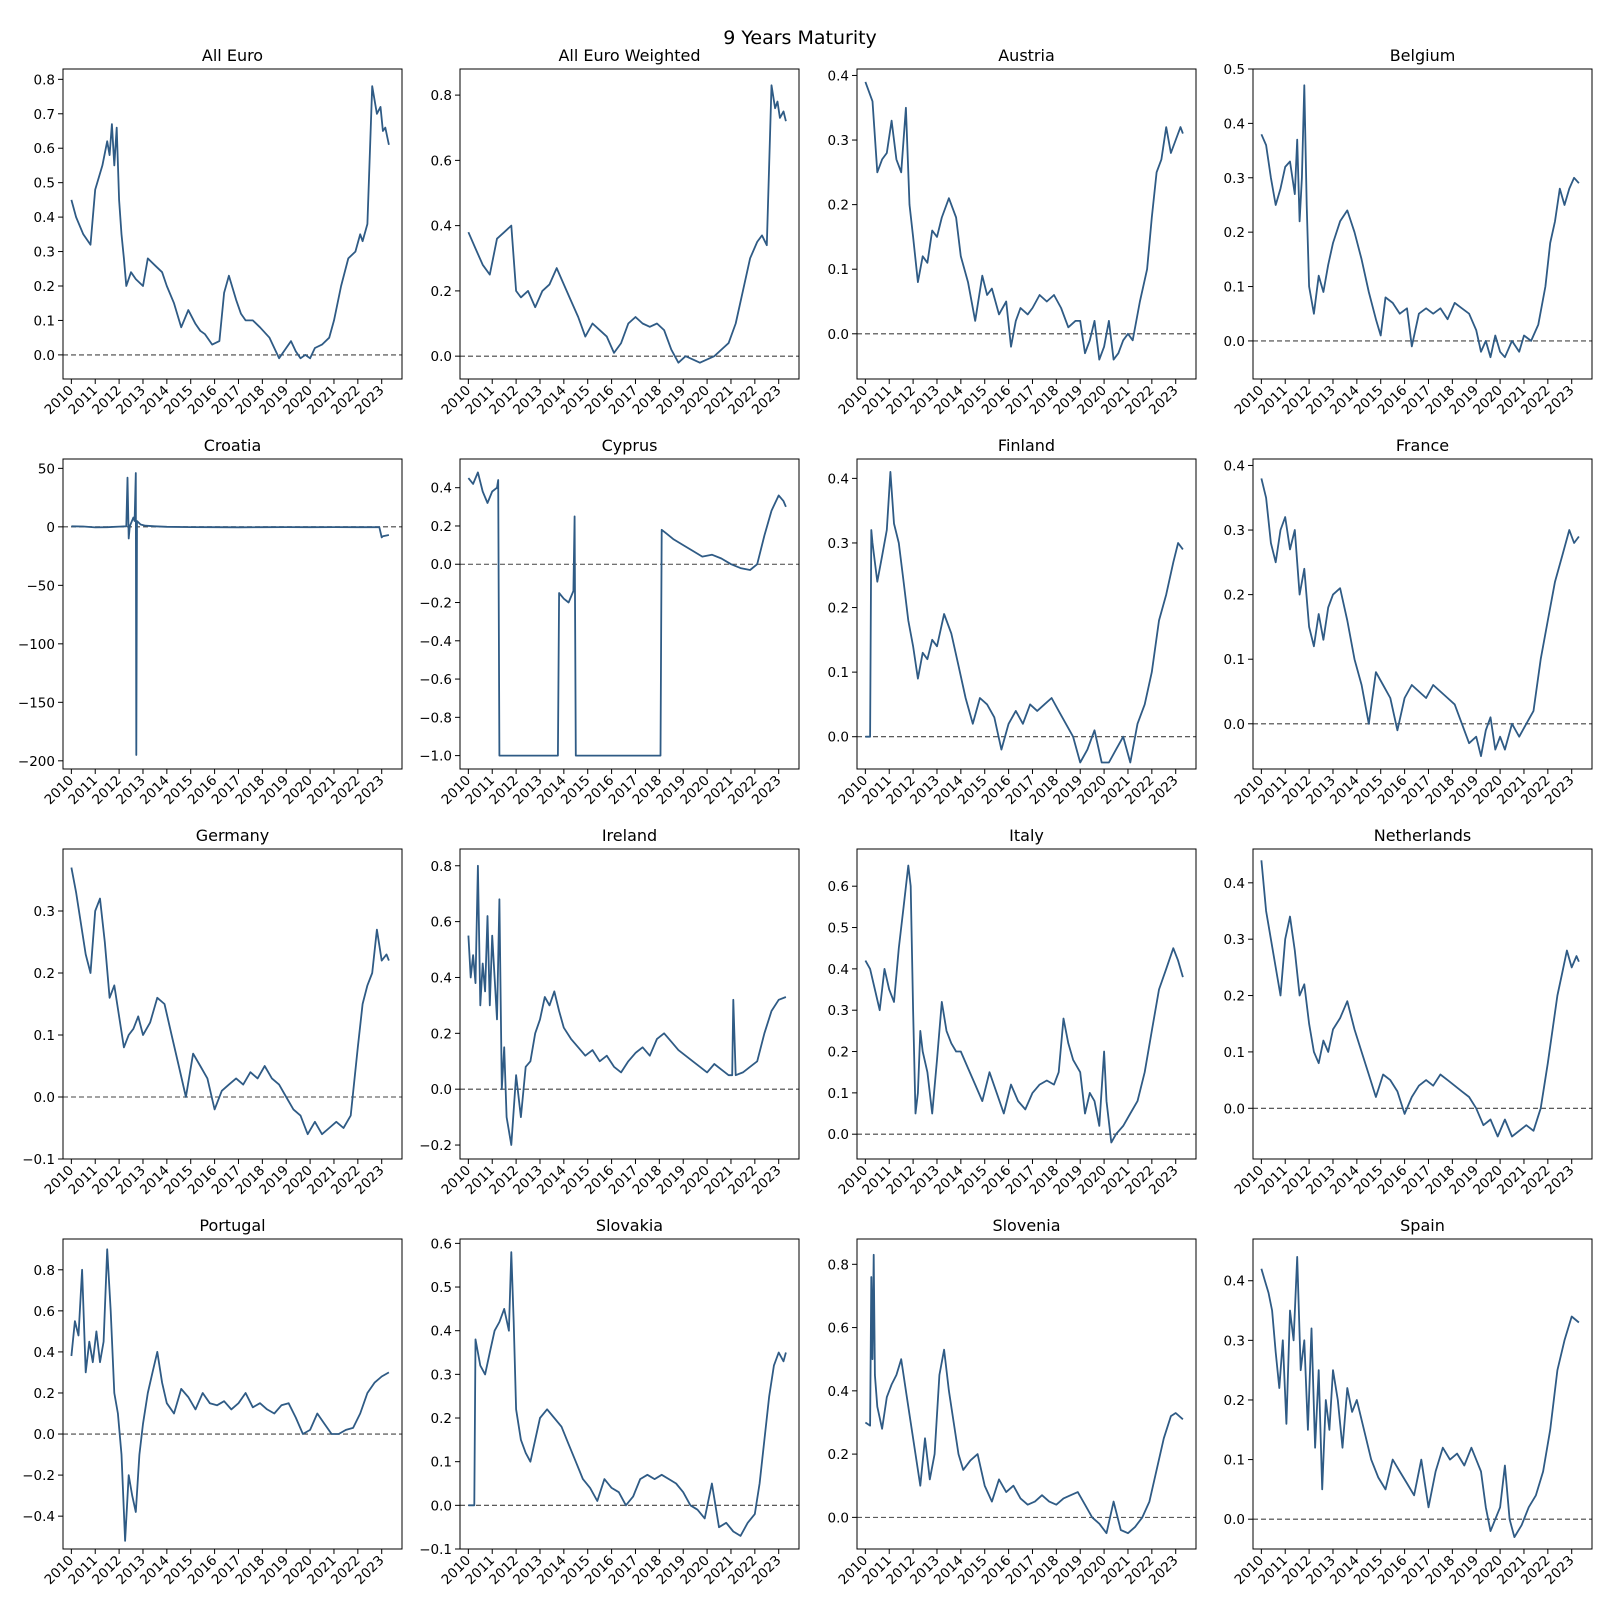 This screenshot has width=1600, height=1600. Describe the element at coordinates (41, 586) in the screenshot. I see `y-tick-label: −50` at that location.